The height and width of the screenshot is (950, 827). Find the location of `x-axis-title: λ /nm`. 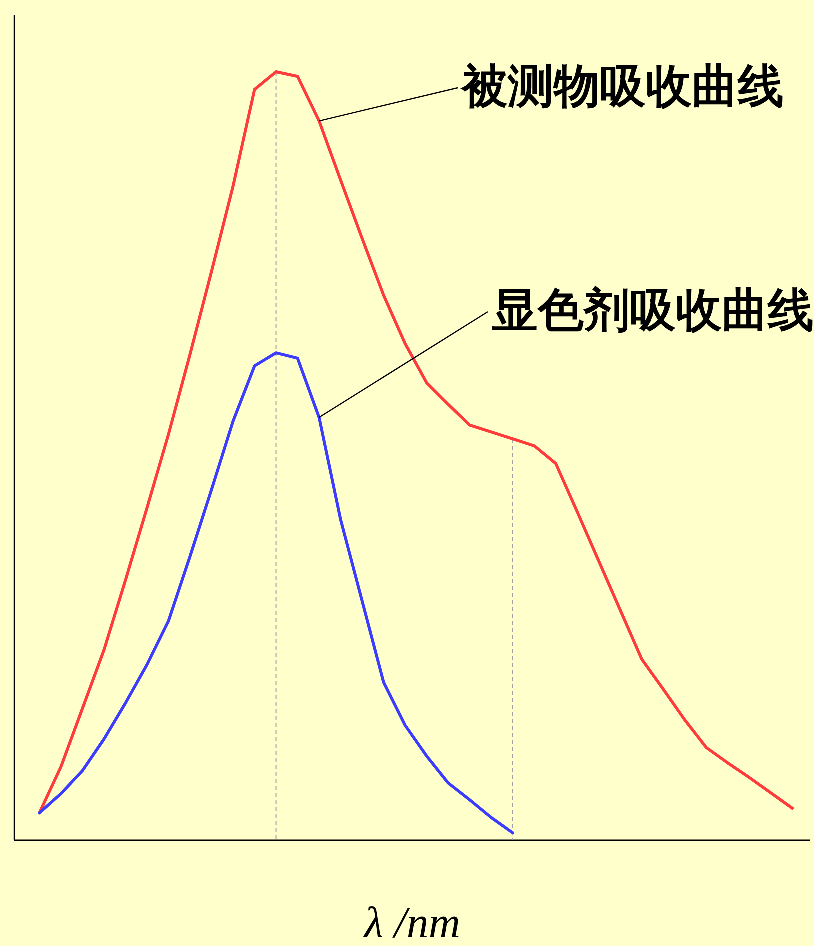

x-axis-title: λ /nm is located at coordinates (411, 923).